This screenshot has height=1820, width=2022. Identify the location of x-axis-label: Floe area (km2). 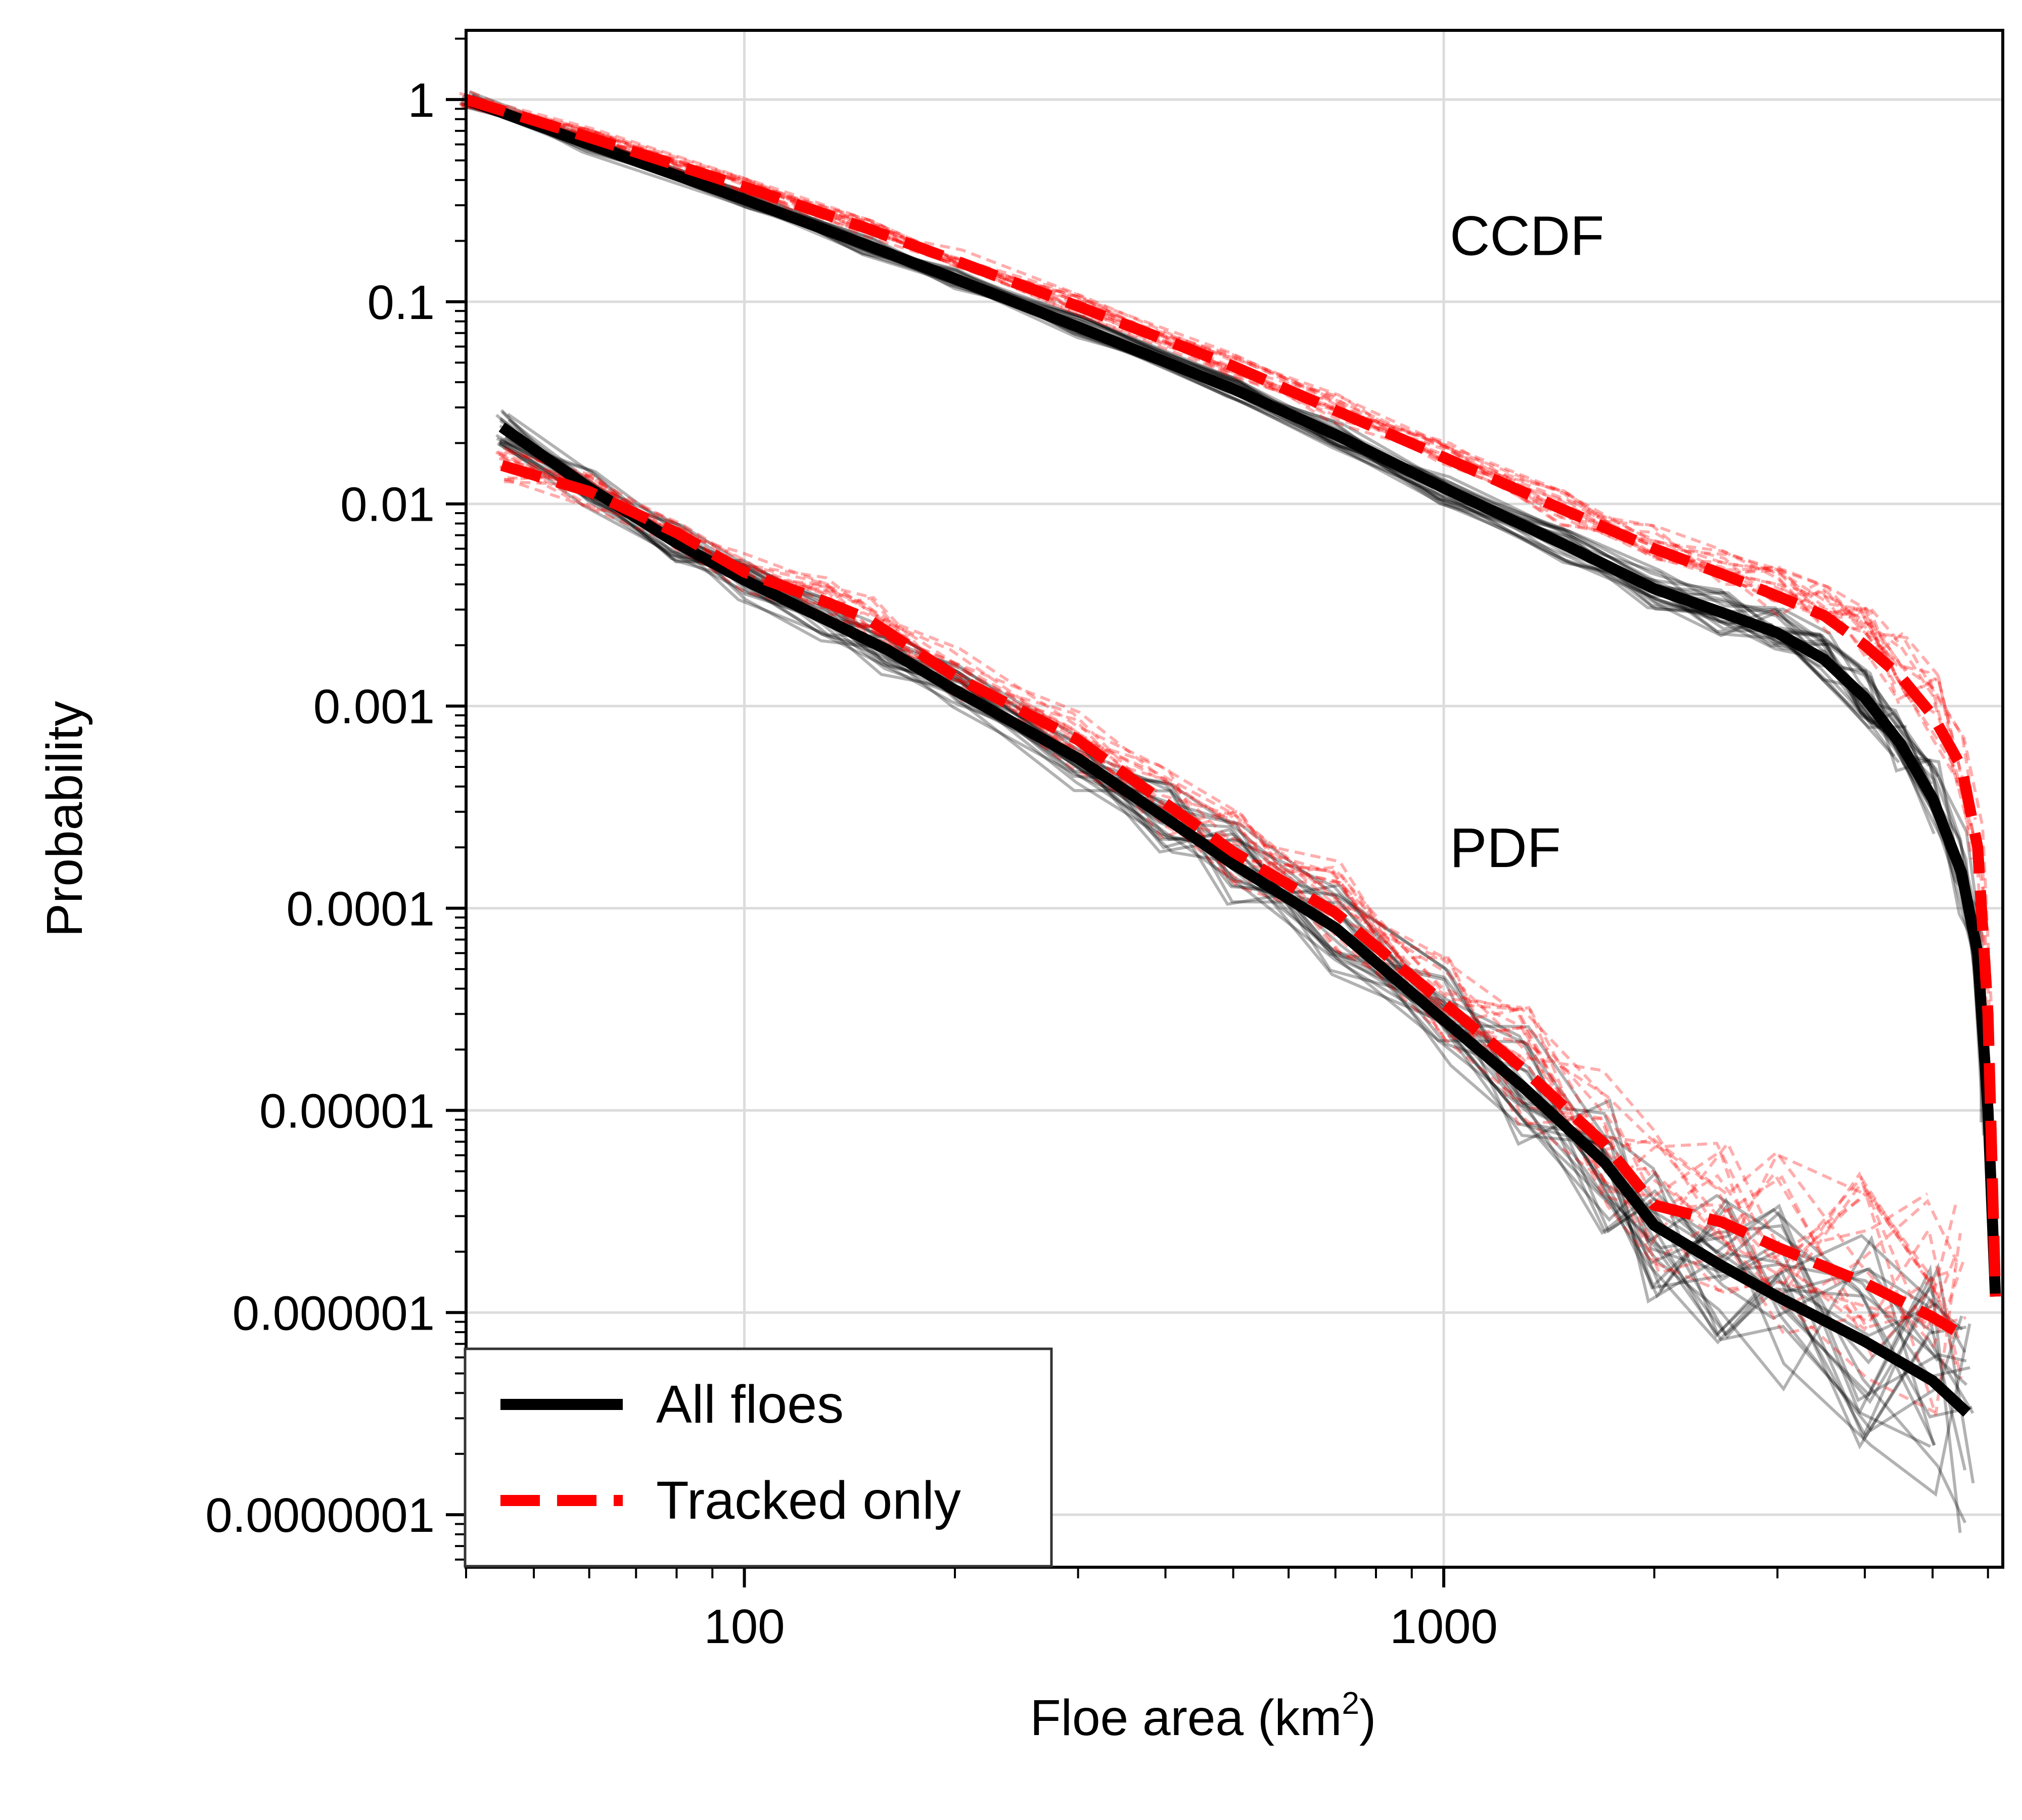
(1203, 1716).